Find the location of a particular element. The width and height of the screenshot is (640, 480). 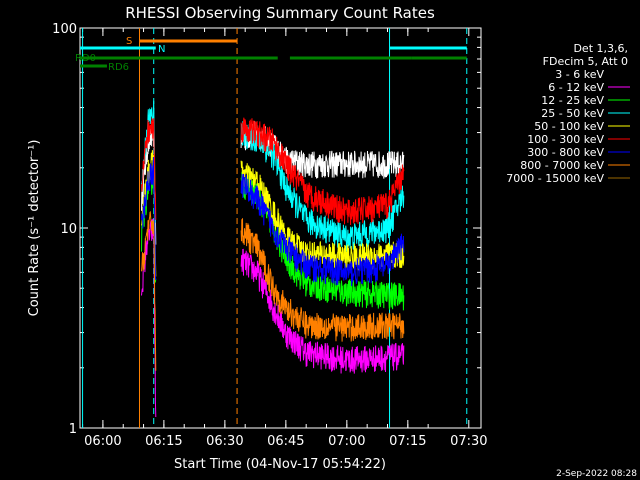

x-tick-label: 06:00 is located at coordinates (102, 441).